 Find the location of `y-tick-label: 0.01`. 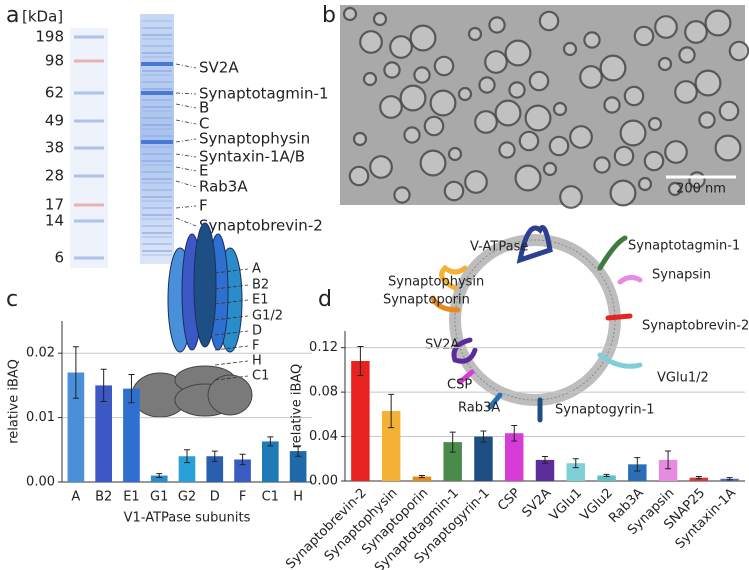

y-tick-label: 0.01 is located at coordinates (40, 417).